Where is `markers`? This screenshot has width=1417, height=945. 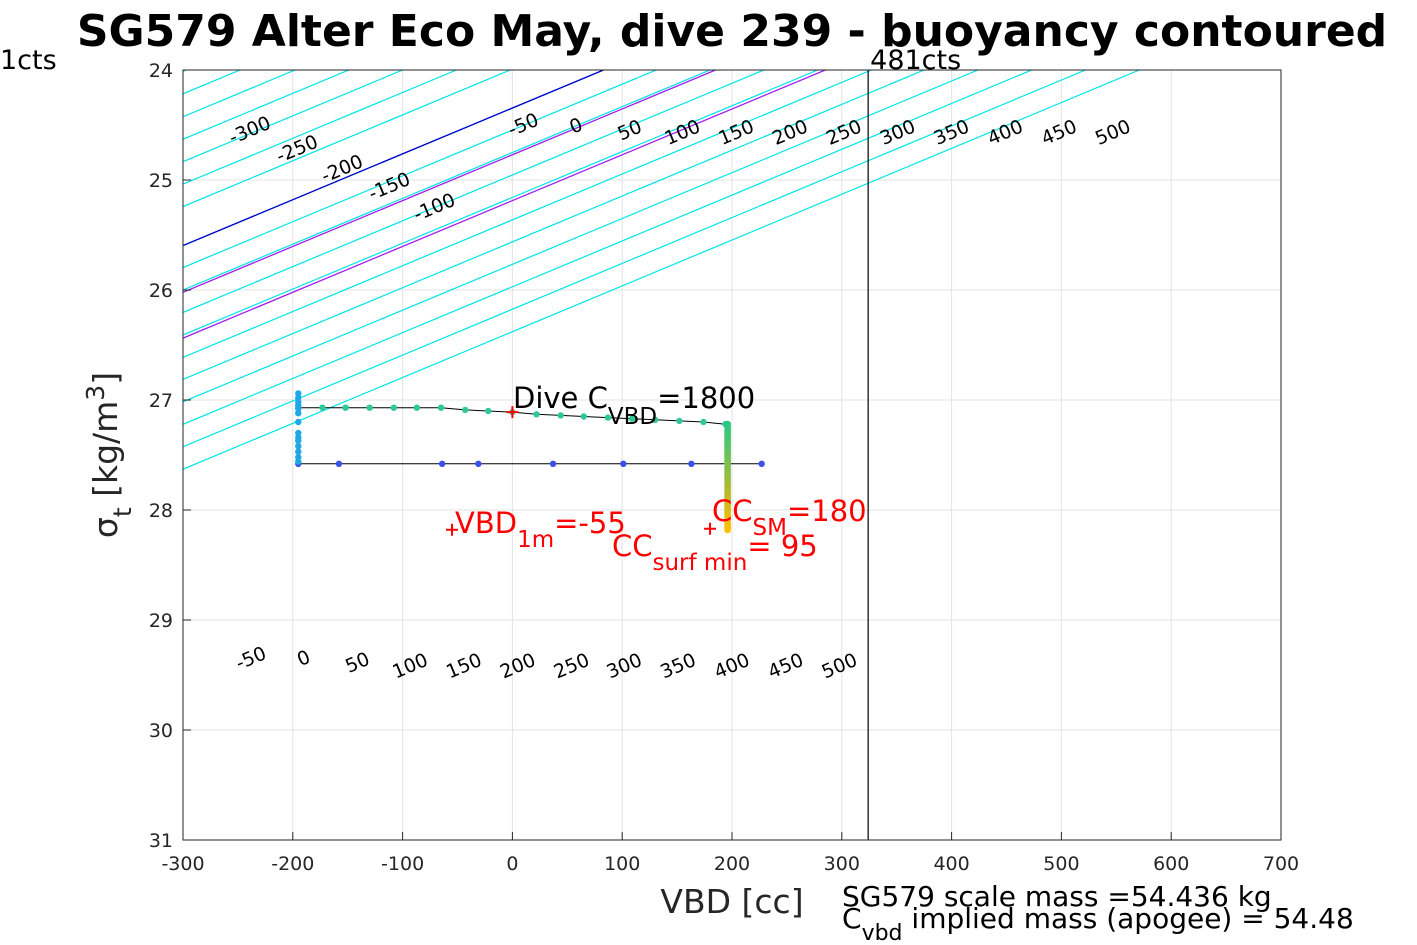 markers is located at coordinates (581, 471).